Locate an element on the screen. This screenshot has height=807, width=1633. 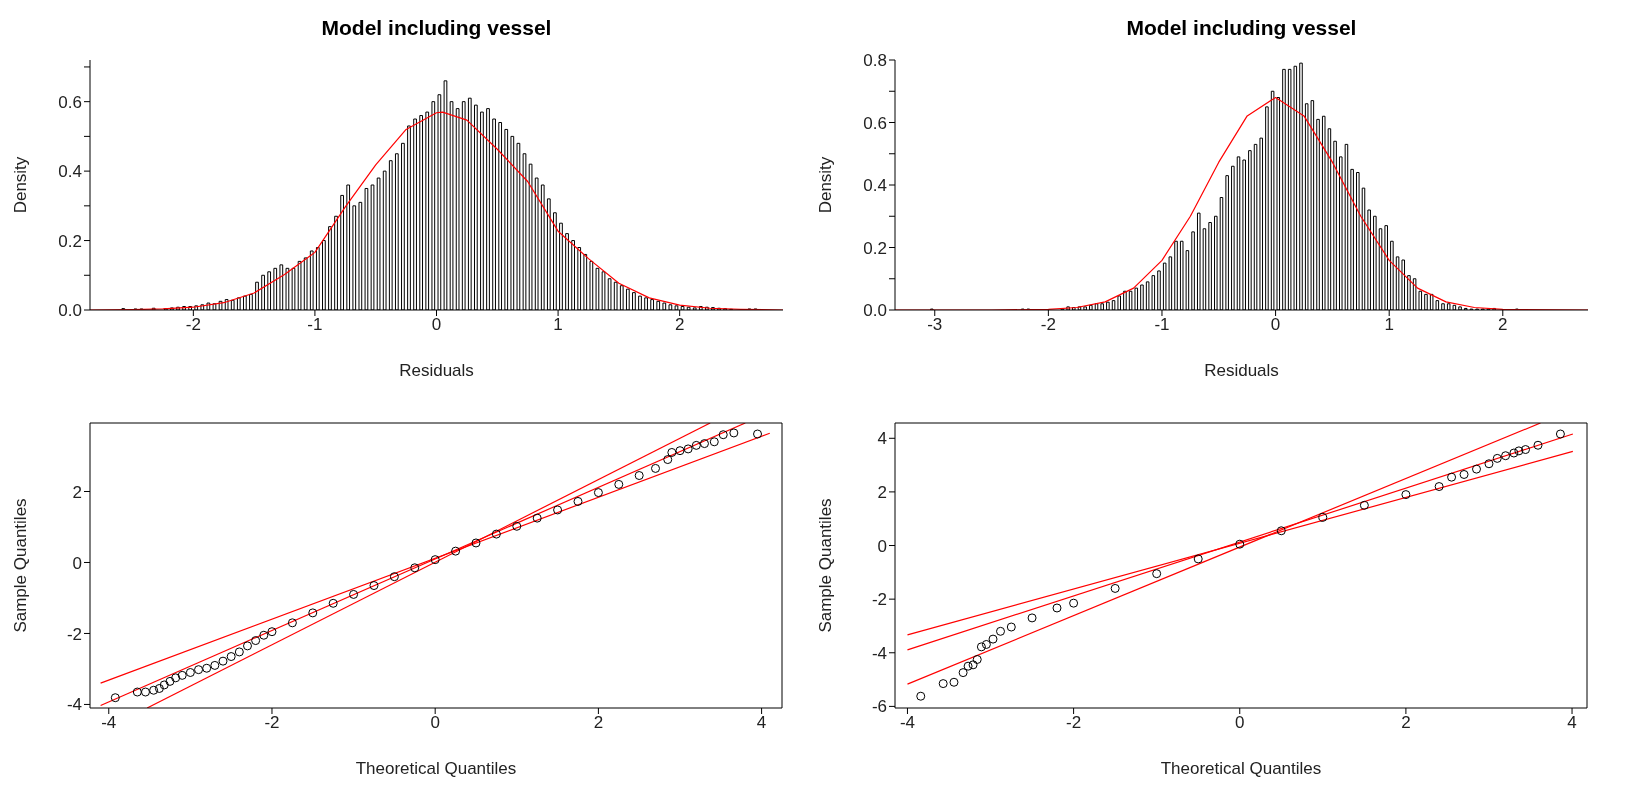
y-tick-label: -6 is located at coordinates (879, 707).